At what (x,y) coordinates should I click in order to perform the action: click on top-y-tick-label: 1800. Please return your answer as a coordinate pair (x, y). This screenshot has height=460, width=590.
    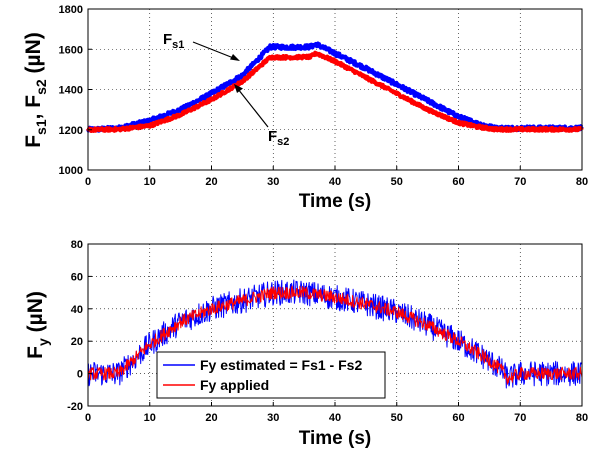
    Looking at the image, I should click on (71, 10).